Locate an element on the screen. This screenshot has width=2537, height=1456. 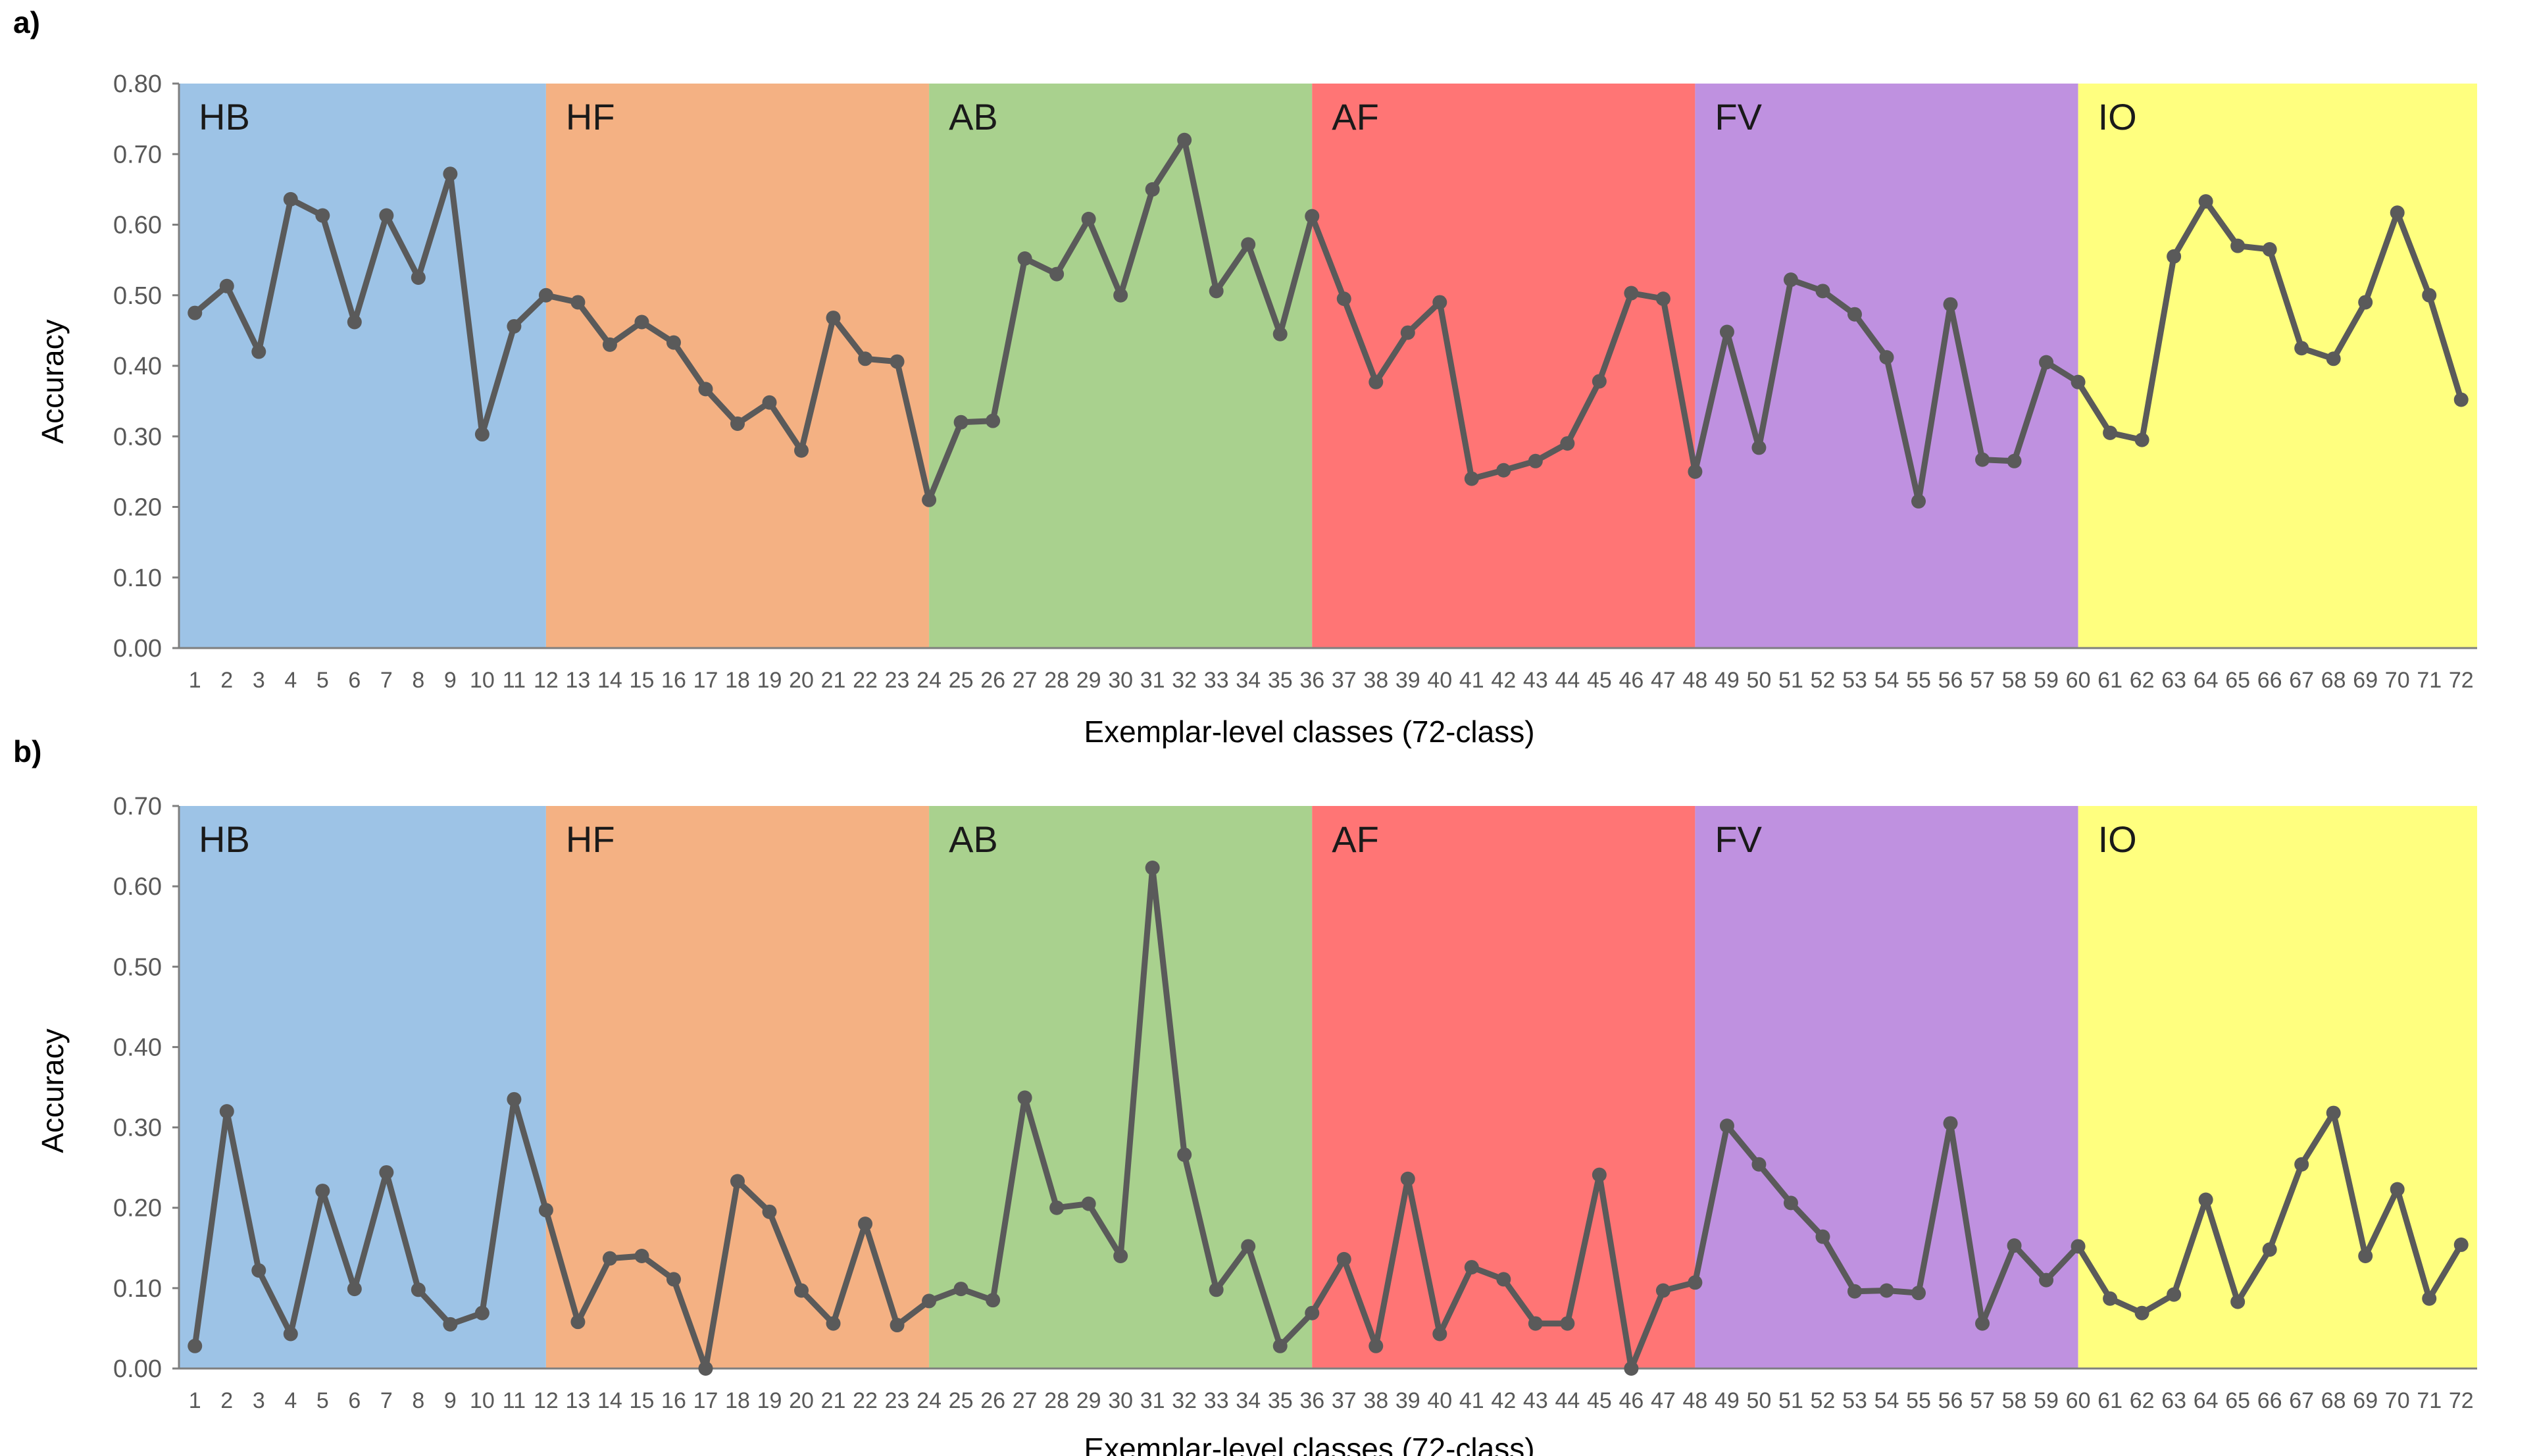
group-band-hb is located at coordinates (362, 366).